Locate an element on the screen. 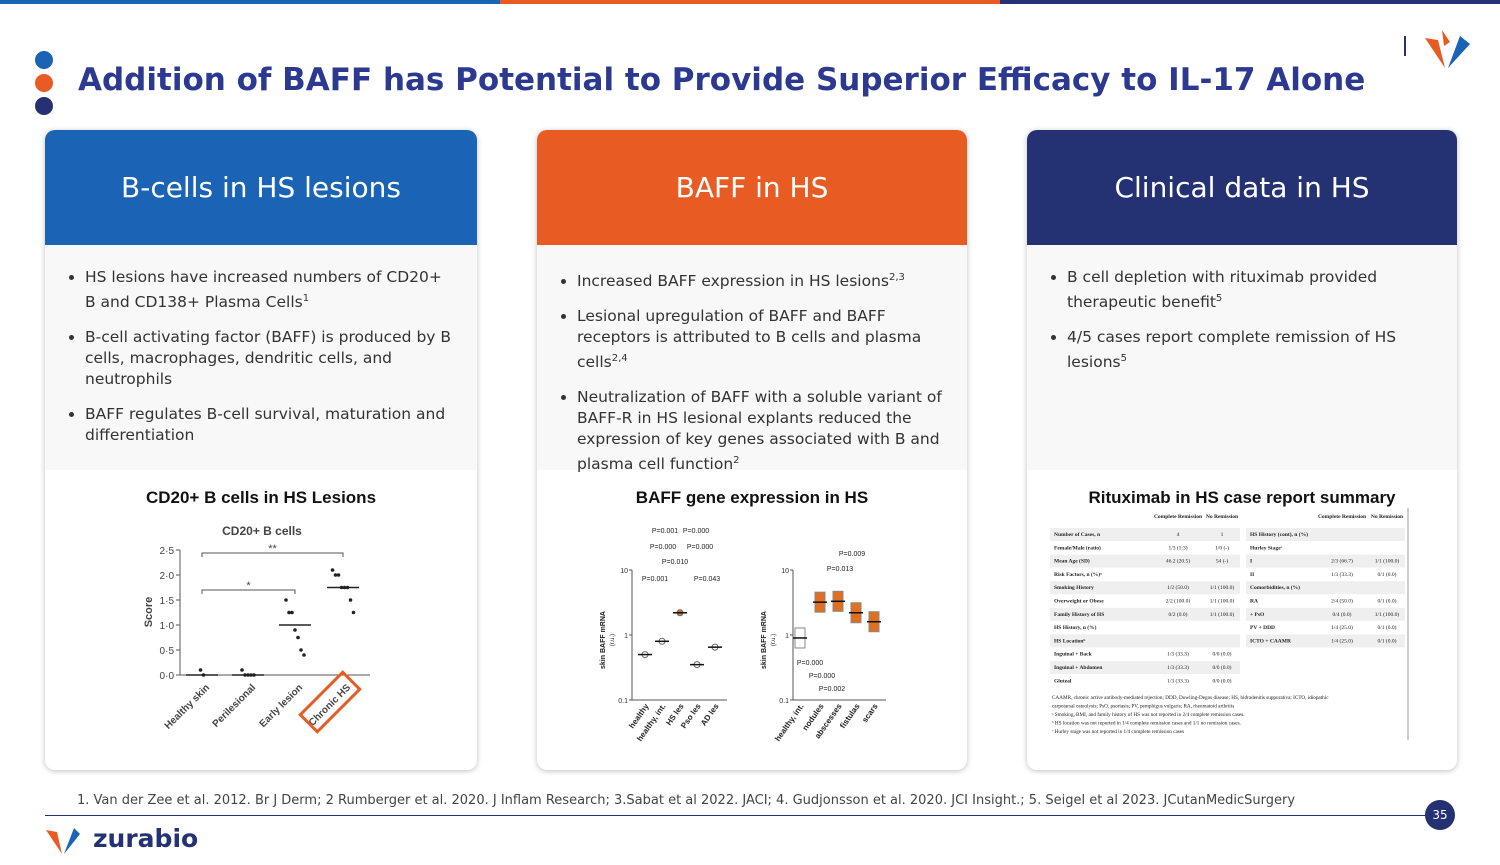 The width and height of the screenshot is (1500, 865). highlight-box is located at coordinates (330, 702).